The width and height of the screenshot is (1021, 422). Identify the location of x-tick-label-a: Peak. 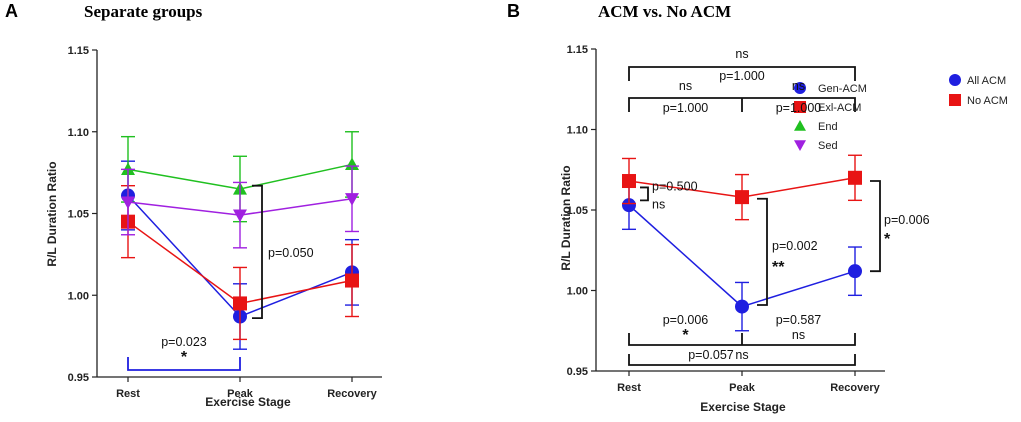
(240, 394).